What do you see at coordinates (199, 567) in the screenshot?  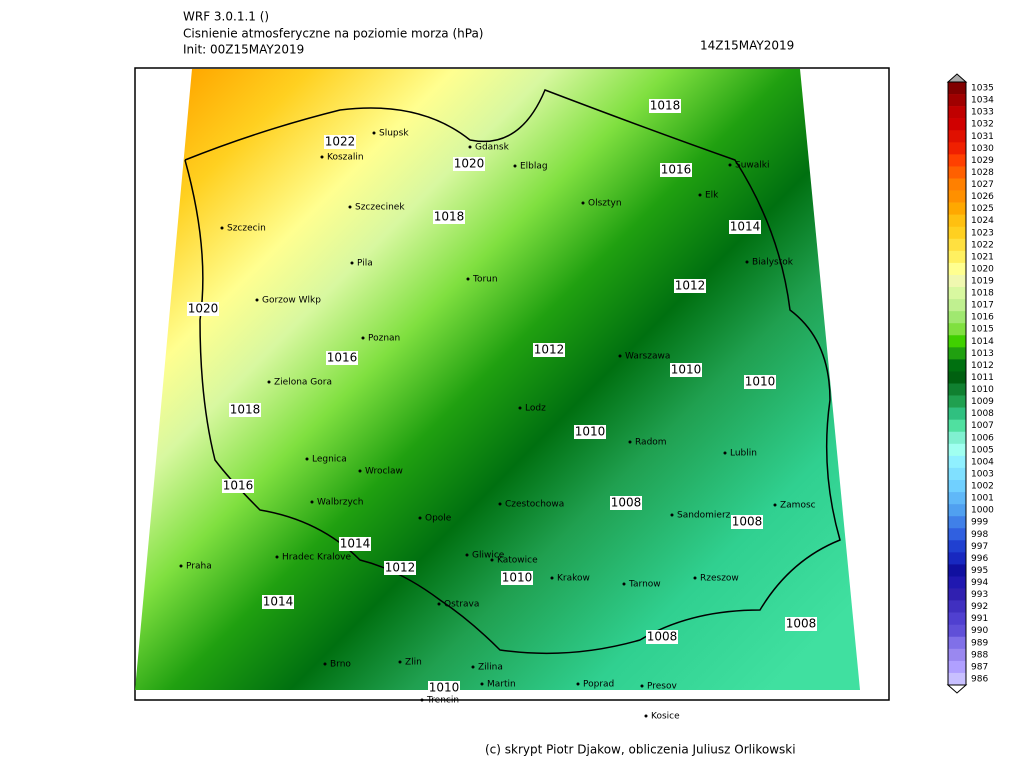 I see `city-label: Praha` at bounding box center [199, 567].